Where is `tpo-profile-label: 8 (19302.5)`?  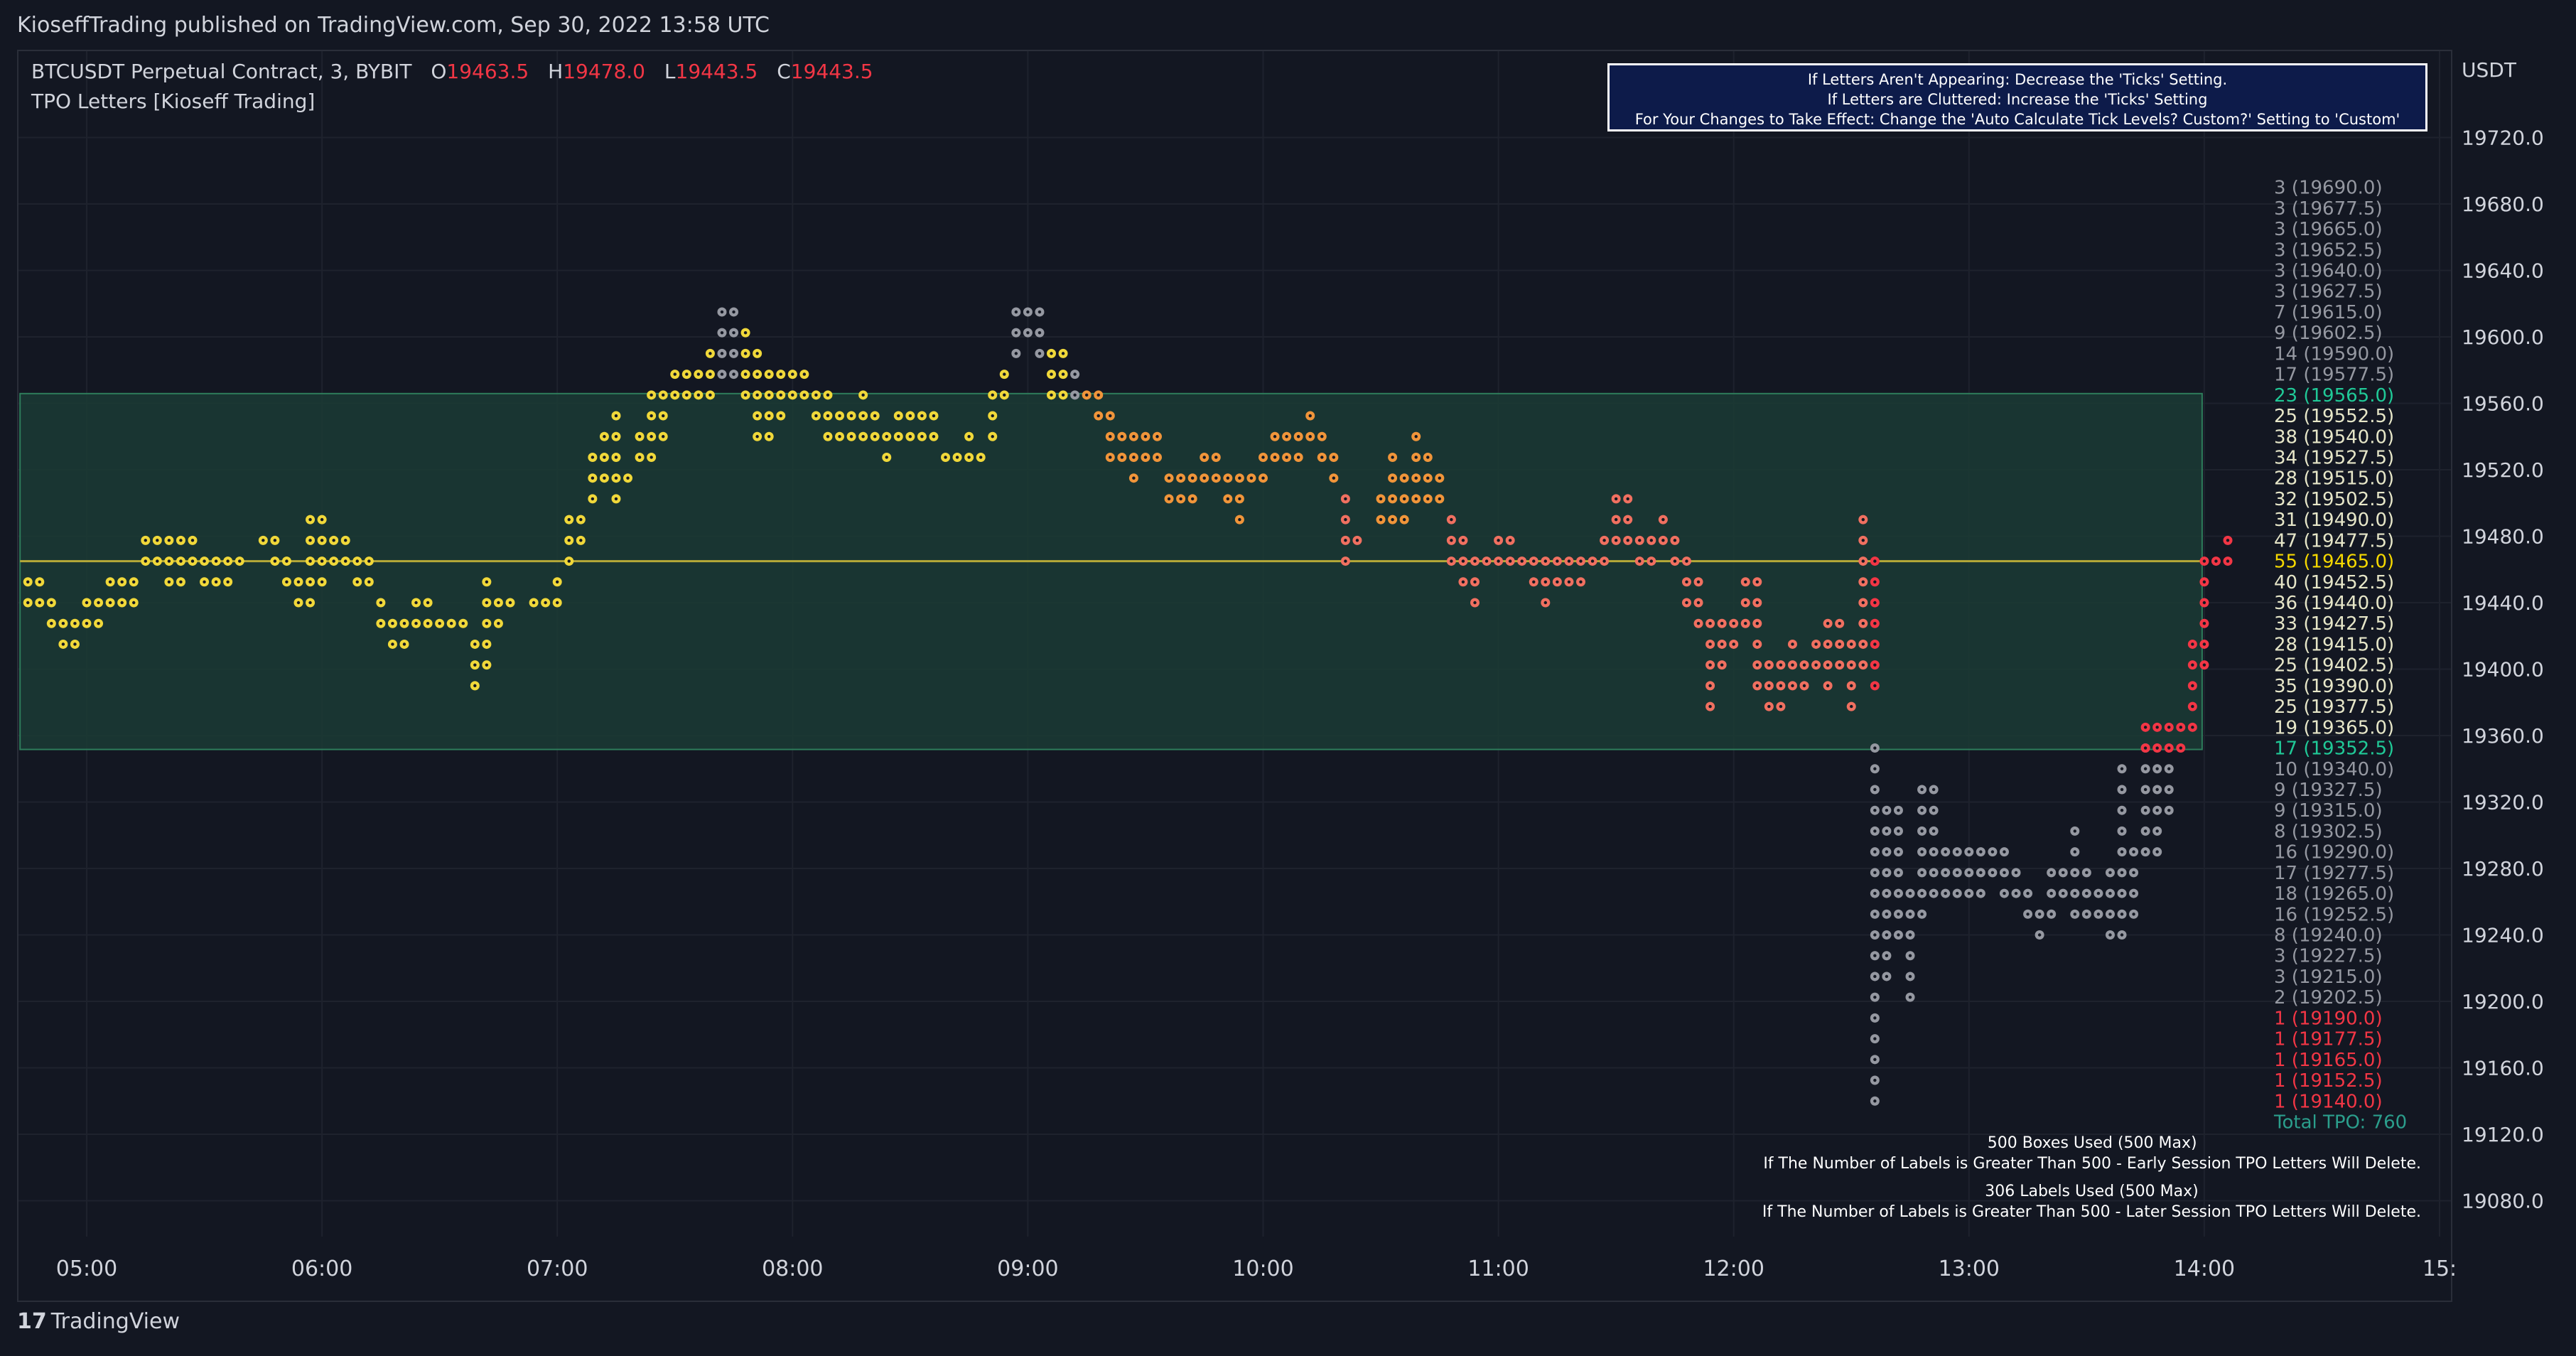
tpo-profile-label: 8 (19302.5) is located at coordinates (2329, 831).